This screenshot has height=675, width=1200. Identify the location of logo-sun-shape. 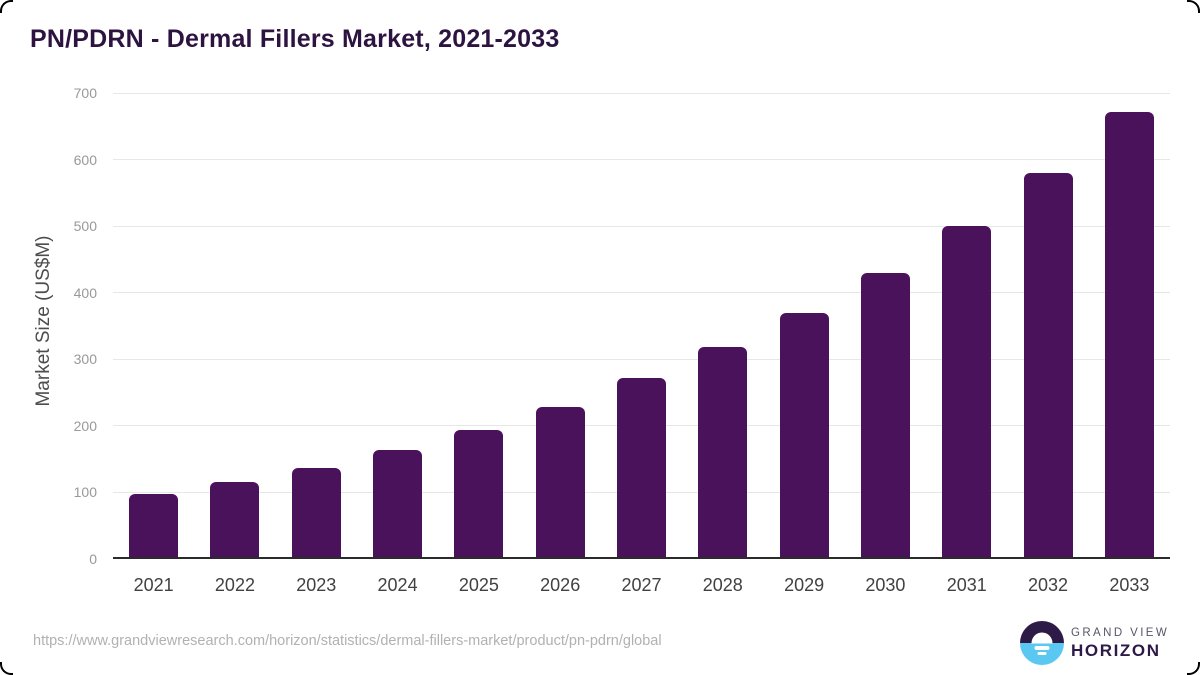
(1042, 637).